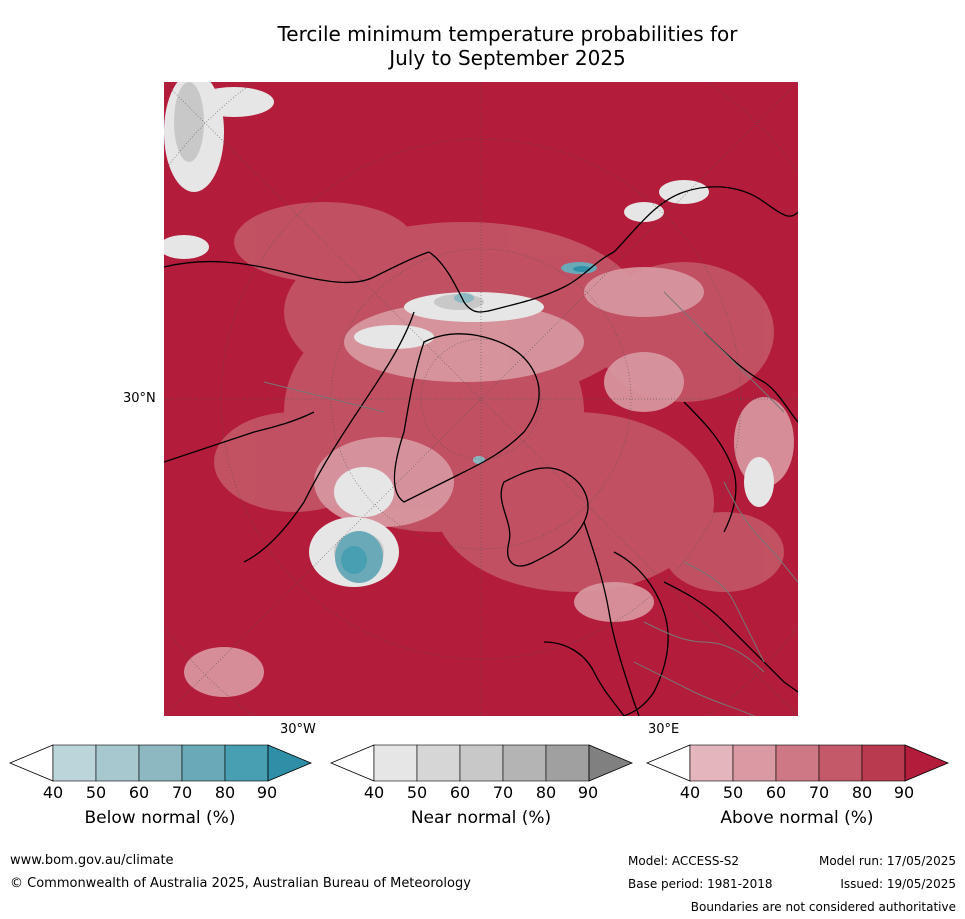  I want to click on model-name: Model: ACCESS-S2, so click(684, 861).